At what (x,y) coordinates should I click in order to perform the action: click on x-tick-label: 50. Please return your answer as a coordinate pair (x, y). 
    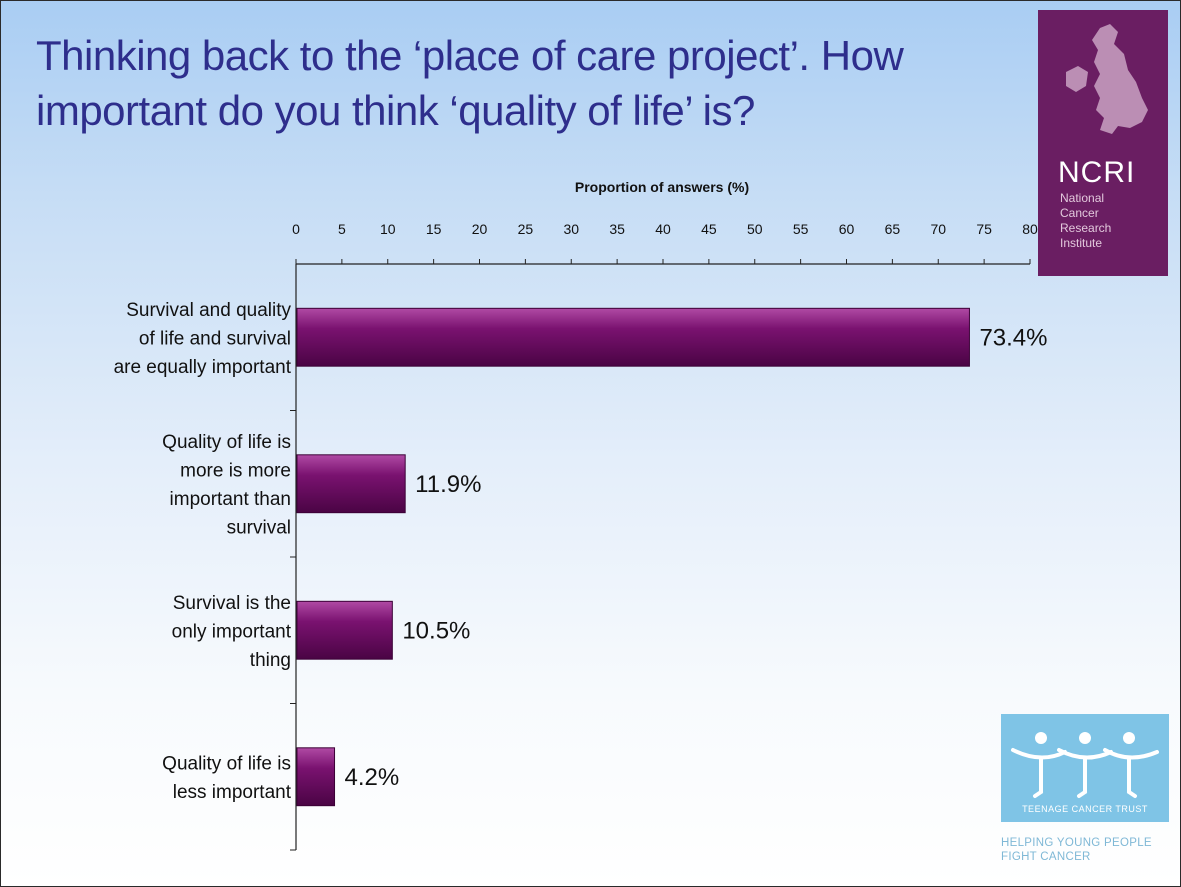
    Looking at the image, I should click on (755, 229).